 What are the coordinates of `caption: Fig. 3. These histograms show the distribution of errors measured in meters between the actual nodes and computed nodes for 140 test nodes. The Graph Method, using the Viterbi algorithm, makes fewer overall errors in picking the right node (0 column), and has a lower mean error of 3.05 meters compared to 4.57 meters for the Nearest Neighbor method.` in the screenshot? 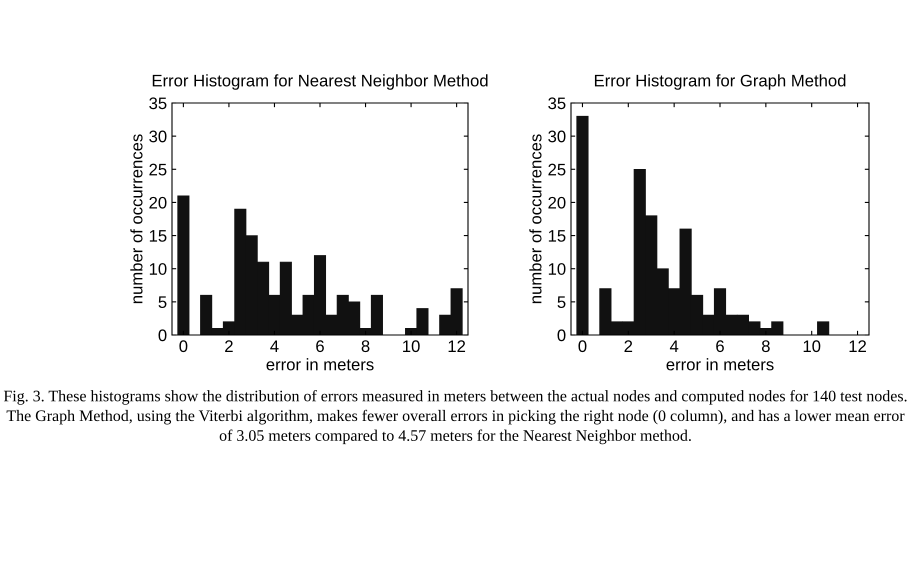 It's located at (455, 417).